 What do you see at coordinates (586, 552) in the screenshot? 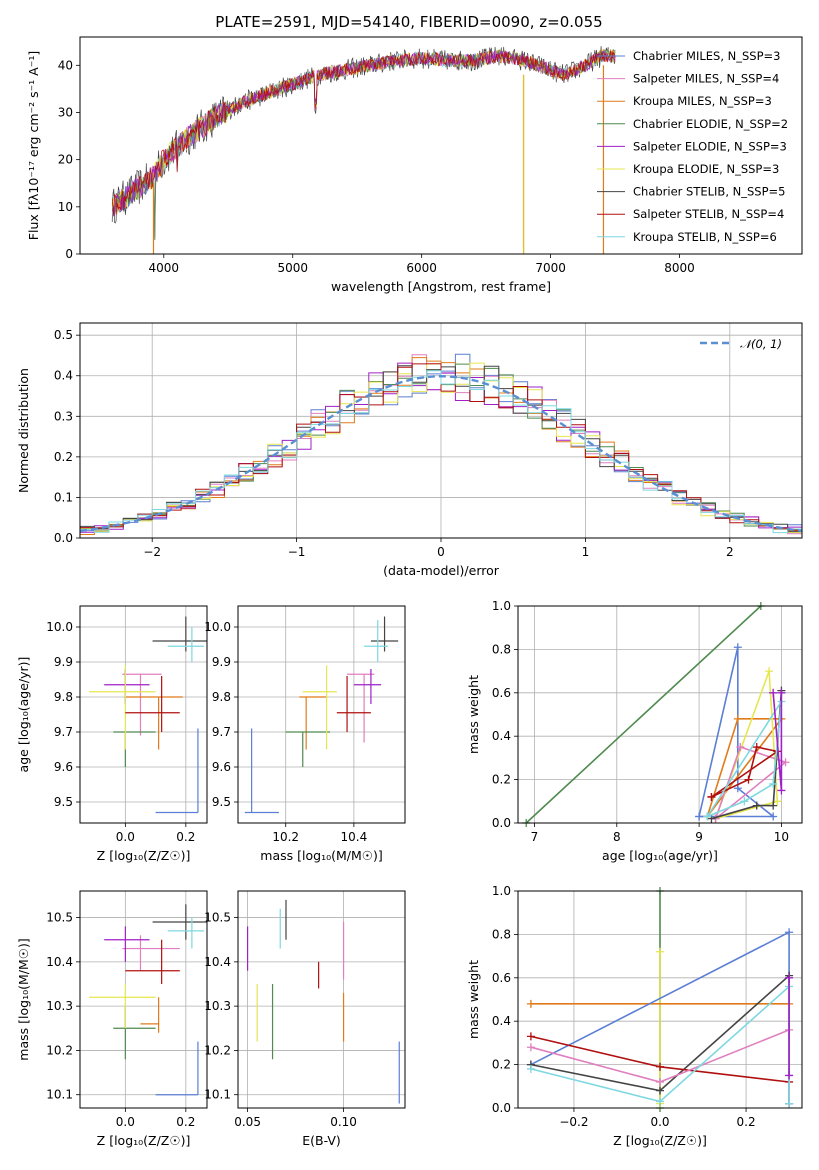
I see `x-tick-label: 1` at bounding box center [586, 552].